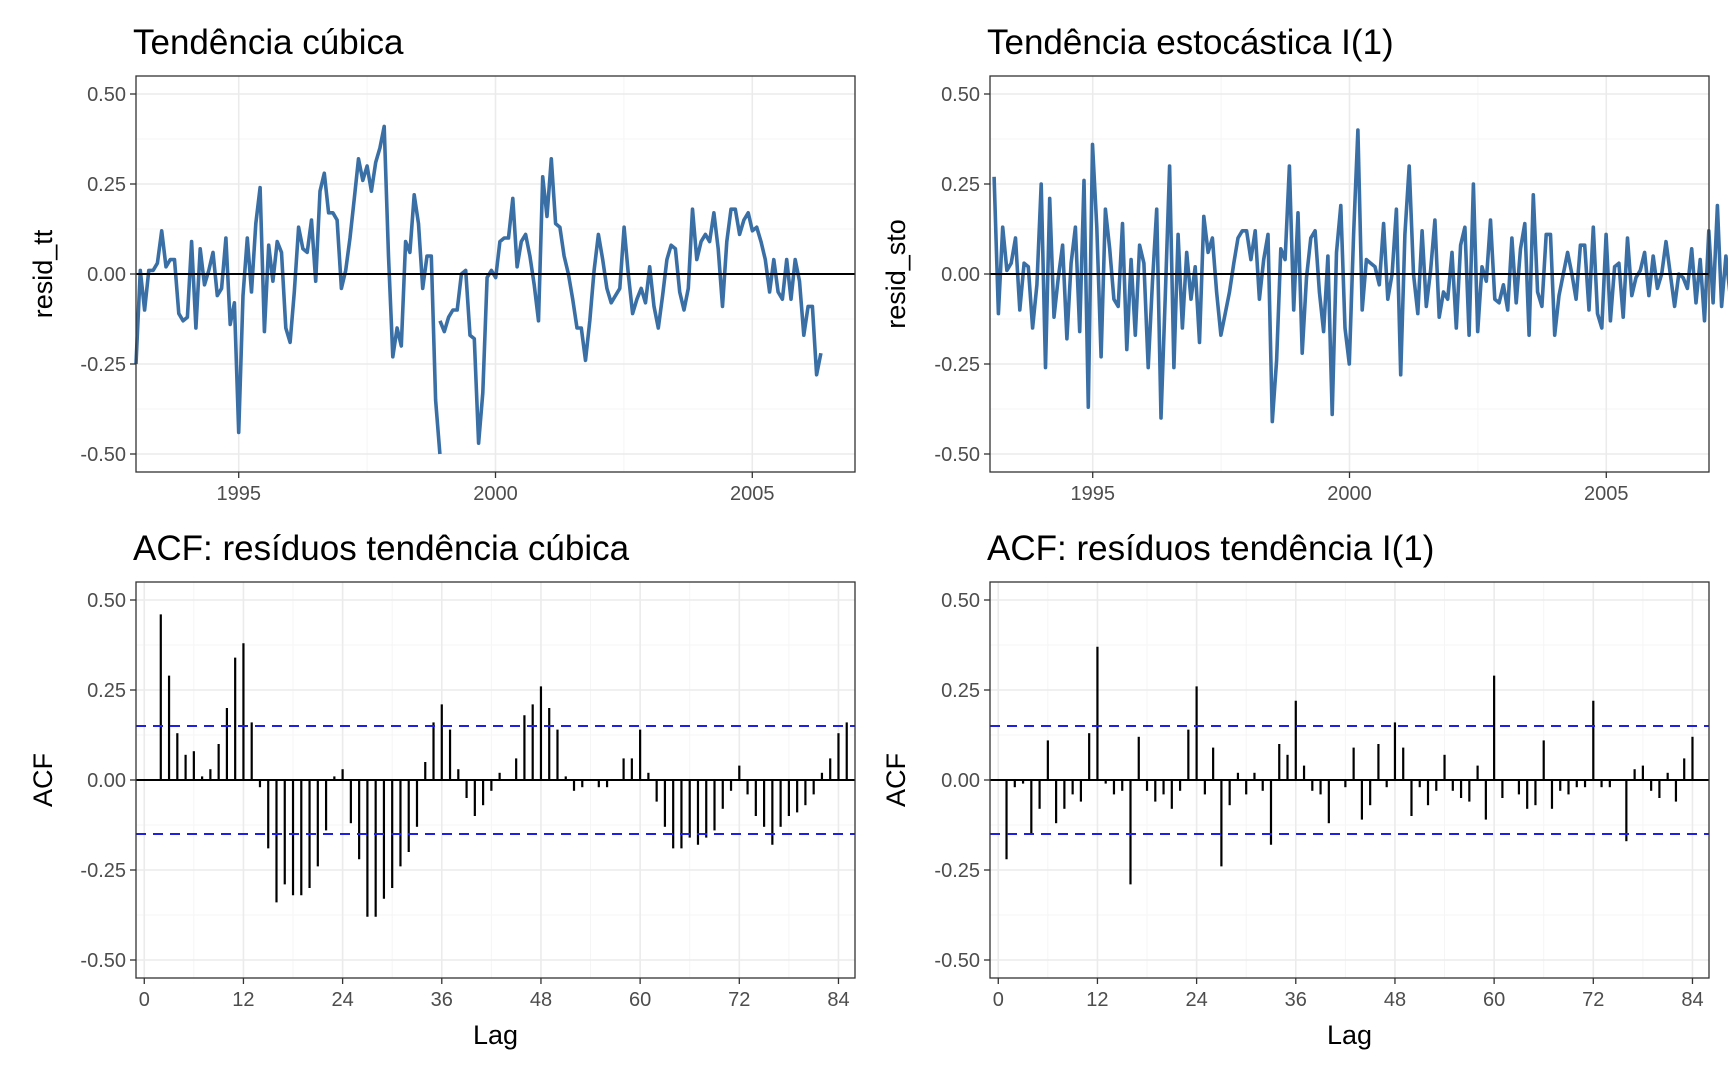  What do you see at coordinates (43, 273) in the screenshot?
I see `y-axis-label: resid_tt` at bounding box center [43, 273].